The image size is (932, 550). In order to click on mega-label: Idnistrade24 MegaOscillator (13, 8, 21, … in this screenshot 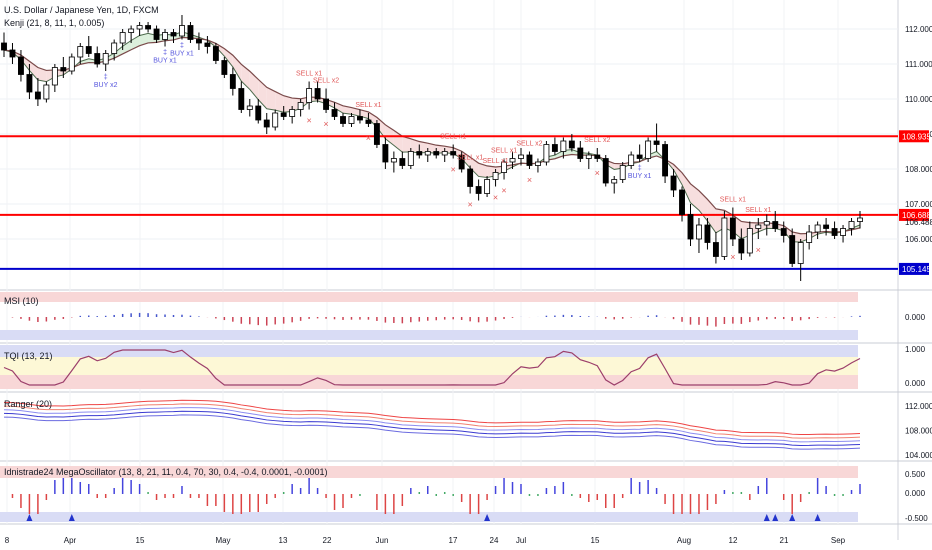, I will do `click(166, 472)`.